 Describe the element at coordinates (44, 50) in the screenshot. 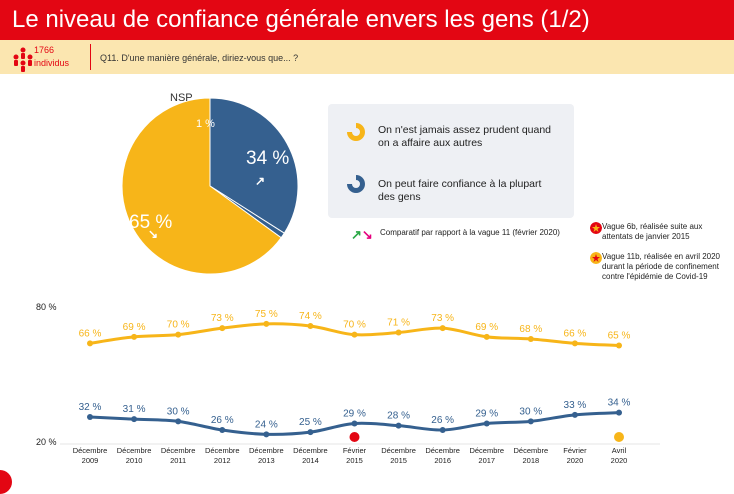

I see `sample-count: 1766` at that location.